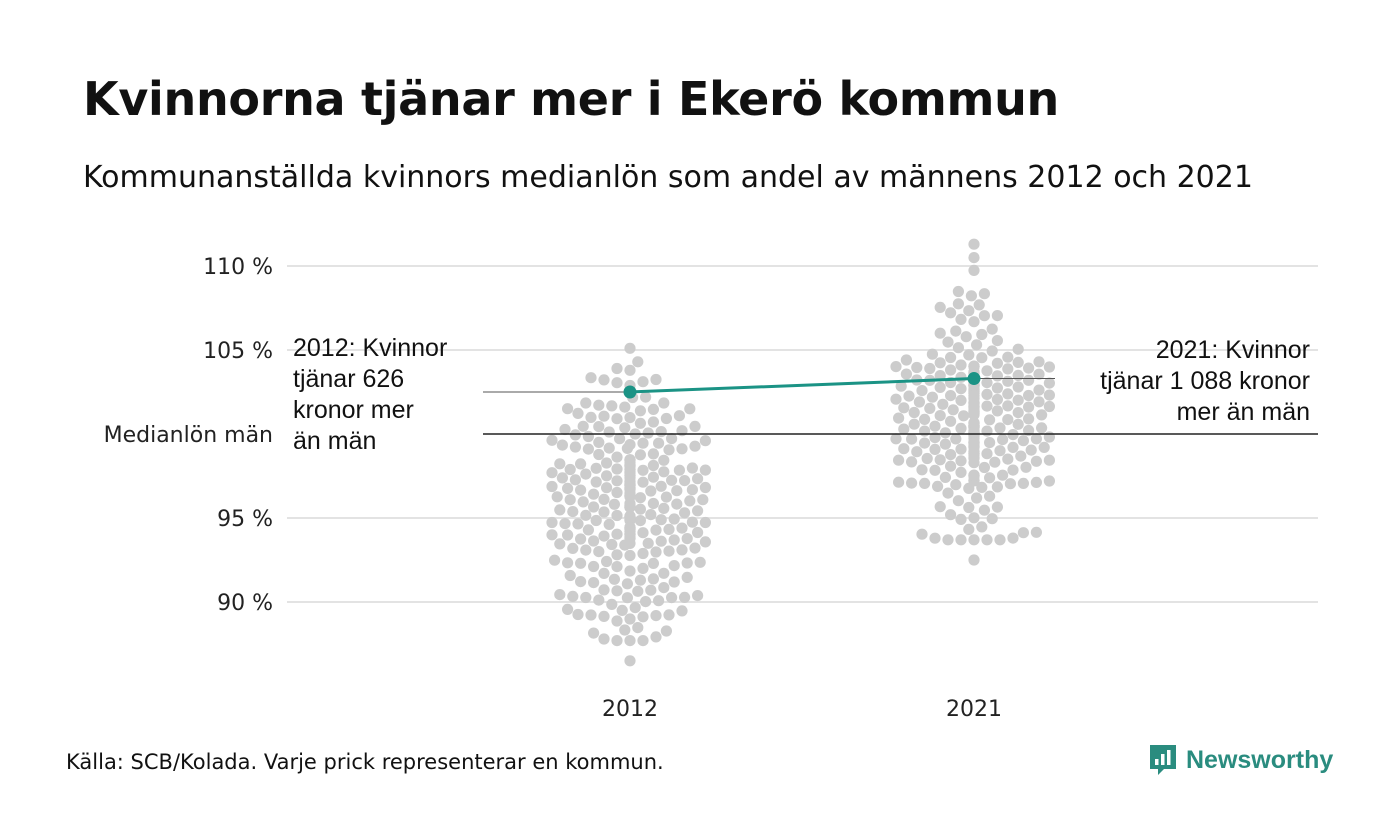 This screenshot has height=840, width=1400. What do you see at coordinates (900, 406) in the screenshot?
I see `reference-lines` at bounding box center [900, 406].